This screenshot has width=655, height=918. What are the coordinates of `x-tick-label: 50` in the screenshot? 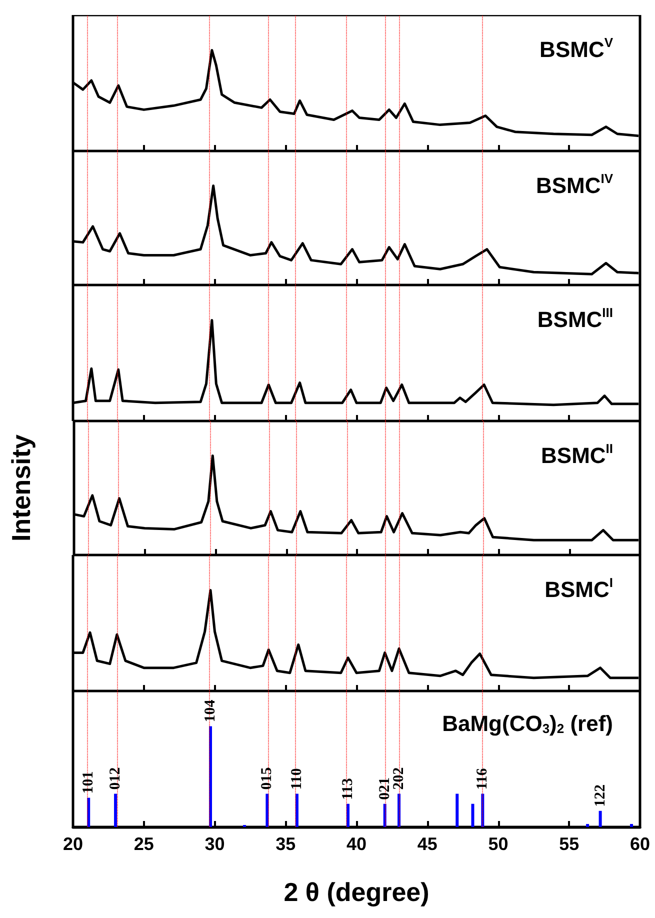 It's located at (498, 844).